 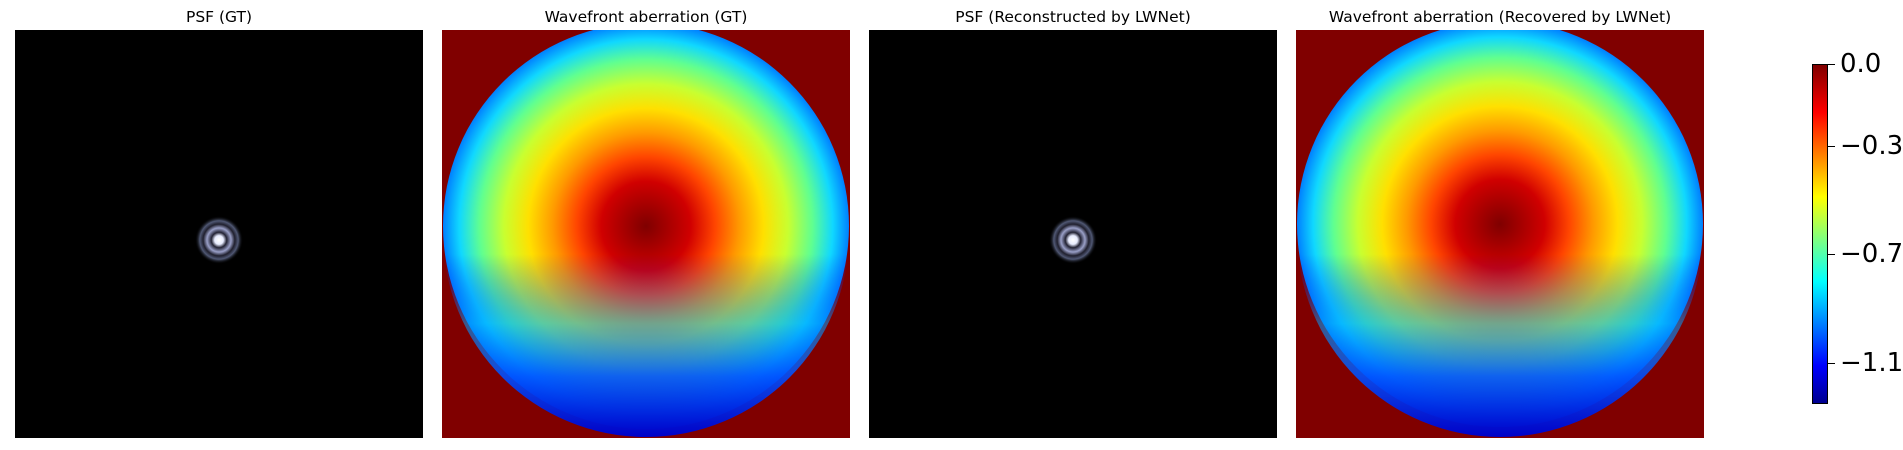 I want to click on colorbar-tick-label: −0.3, so click(x=1871, y=145).